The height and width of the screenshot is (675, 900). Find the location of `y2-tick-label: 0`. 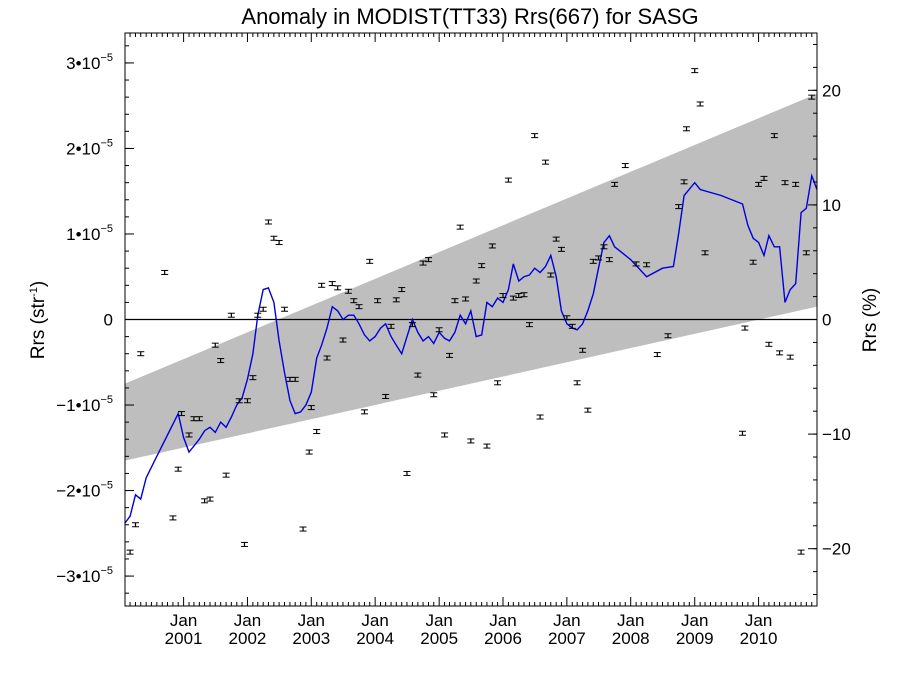

y2-tick-label: 0 is located at coordinates (826, 320).